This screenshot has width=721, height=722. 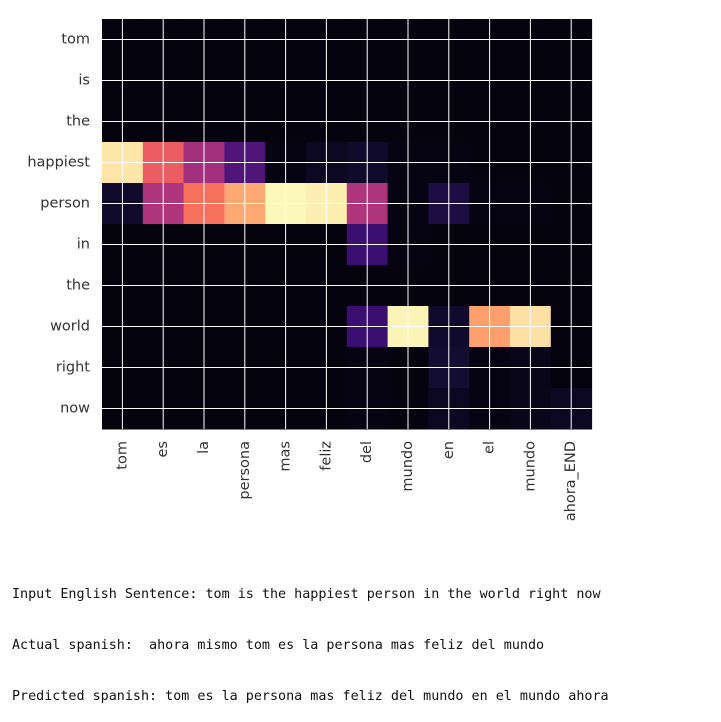 What do you see at coordinates (449, 450) in the screenshot?
I see `x-tick-label: en` at bounding box center [449, 450].